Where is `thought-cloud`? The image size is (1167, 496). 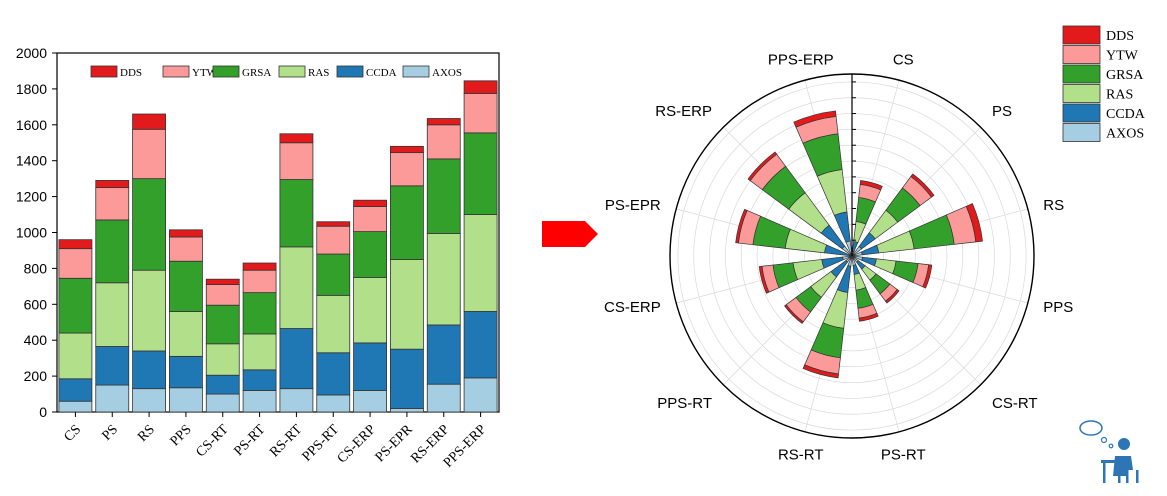
thought-cloud is located at coordinates (1091, 428).